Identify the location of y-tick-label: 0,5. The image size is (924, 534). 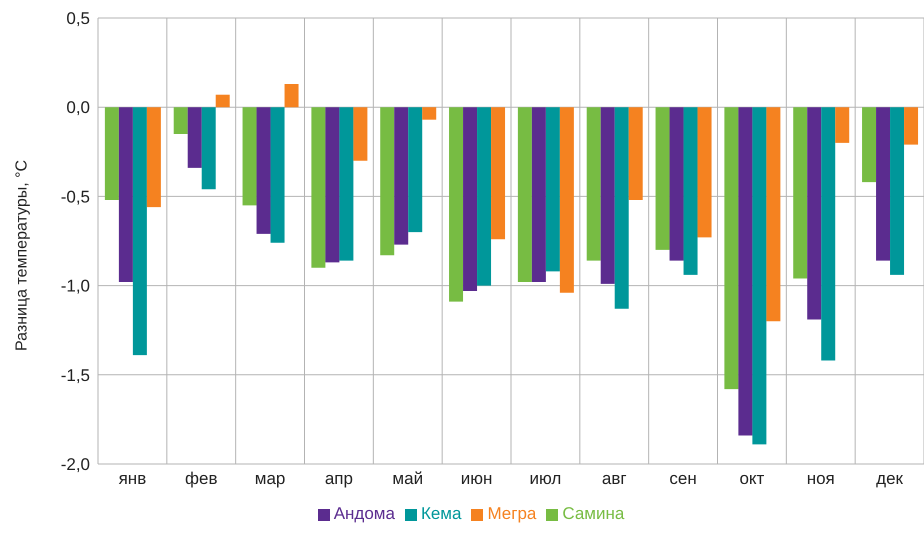
(78, 18).